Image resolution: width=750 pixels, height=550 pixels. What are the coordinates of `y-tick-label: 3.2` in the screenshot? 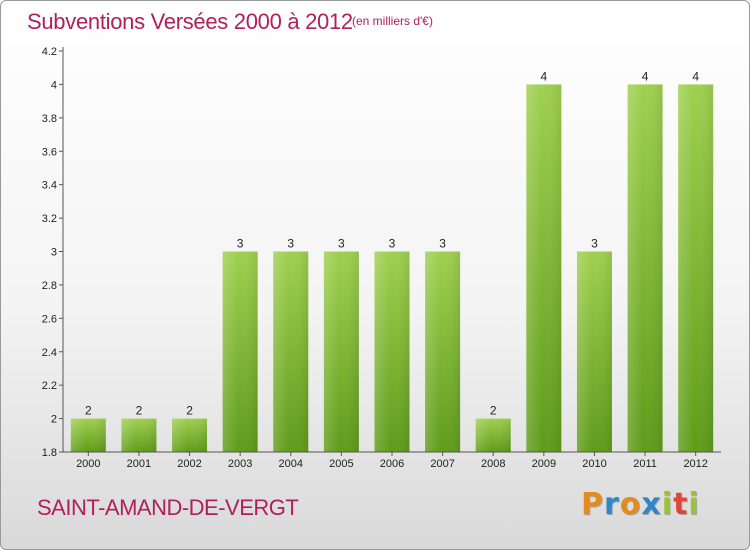 It's located at (49, 219).